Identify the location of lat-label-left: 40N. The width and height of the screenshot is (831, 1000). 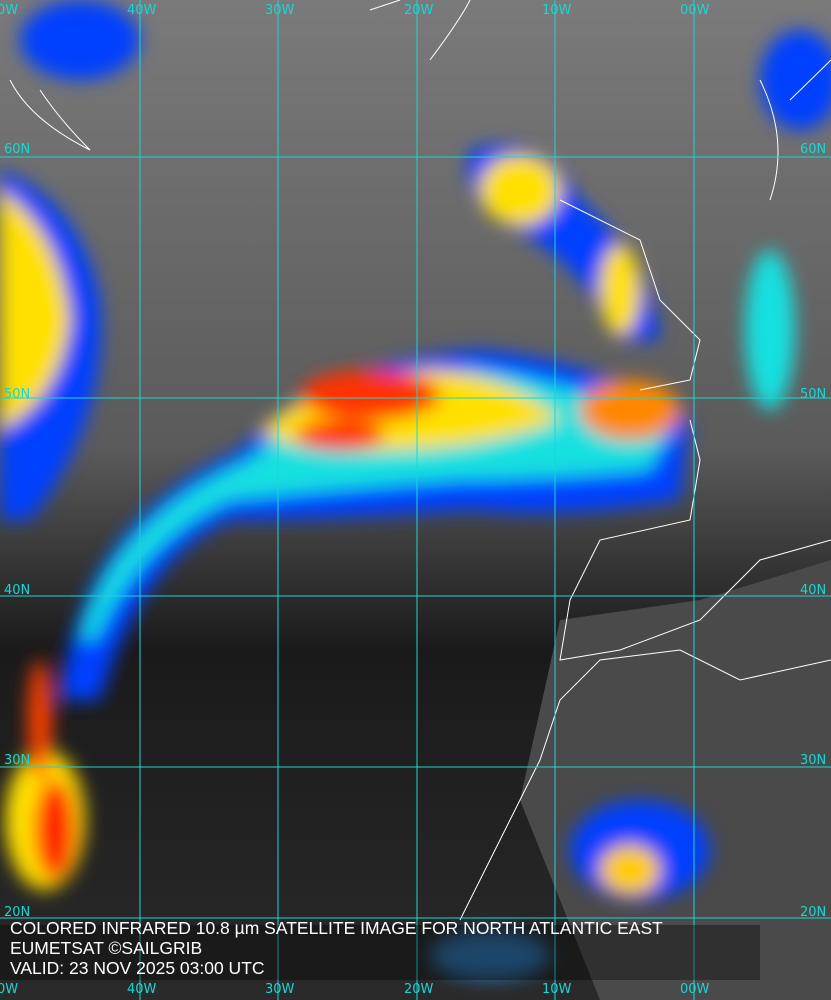
(17, 590).